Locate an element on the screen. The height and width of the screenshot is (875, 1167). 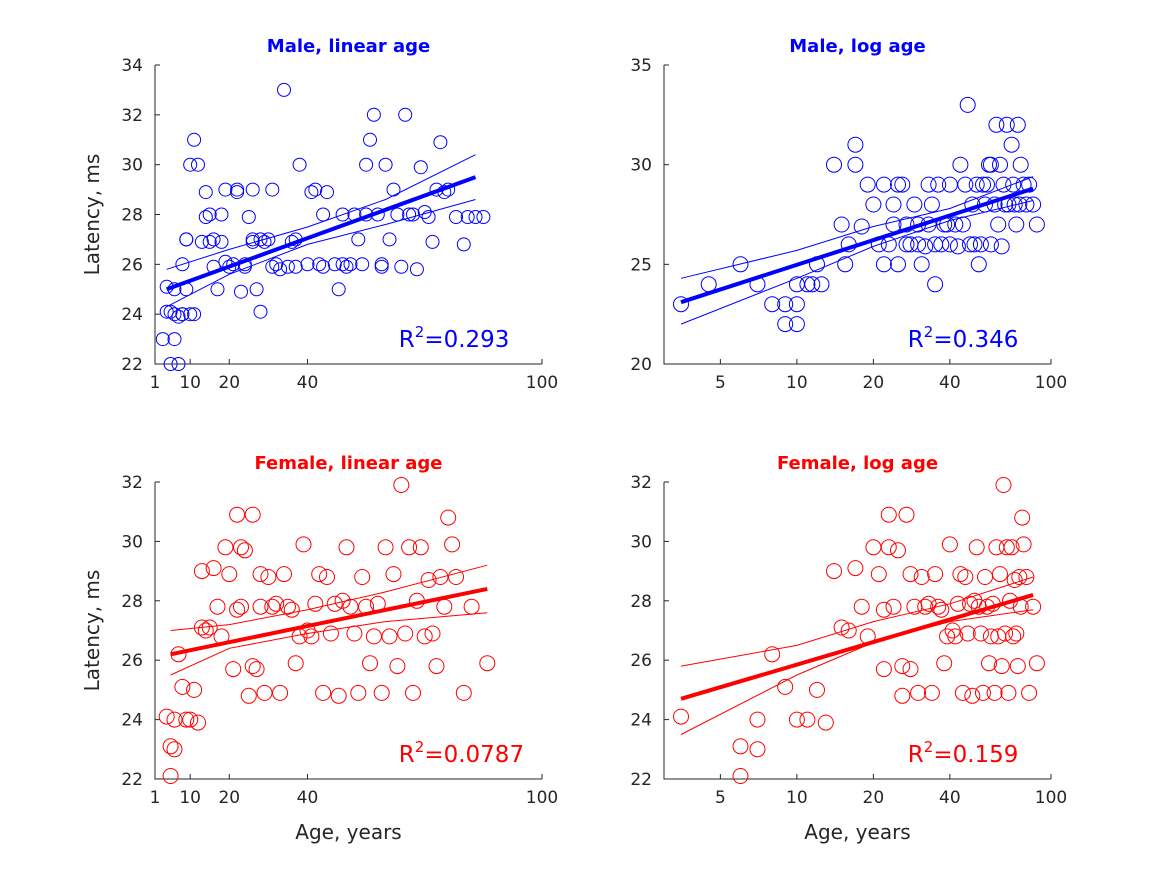
y-tick-label: 24 is located at coordinates (132, 721).